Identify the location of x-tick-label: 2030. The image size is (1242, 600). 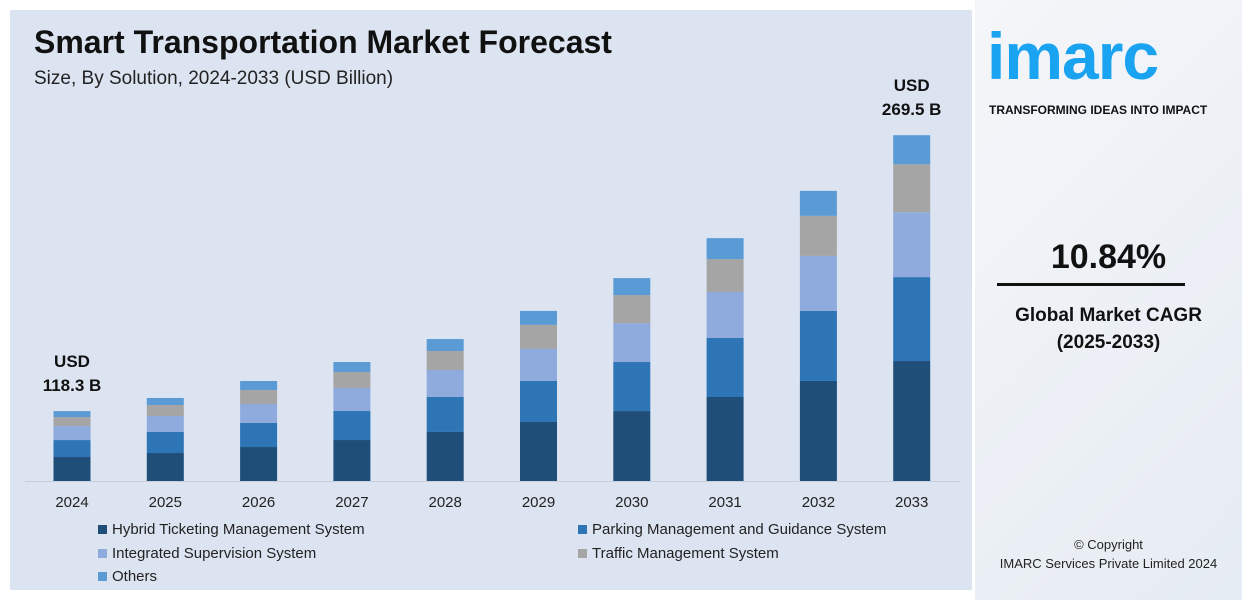
(631, 502).